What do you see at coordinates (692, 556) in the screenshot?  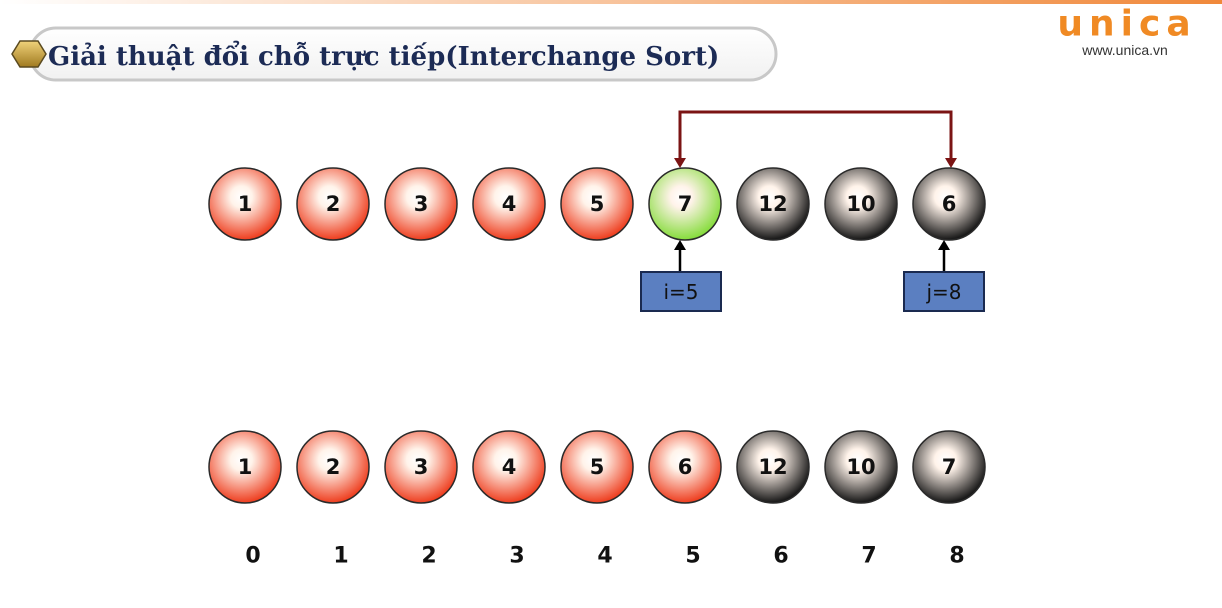 I see `index-label: 5` at bounding box center [692, 556].